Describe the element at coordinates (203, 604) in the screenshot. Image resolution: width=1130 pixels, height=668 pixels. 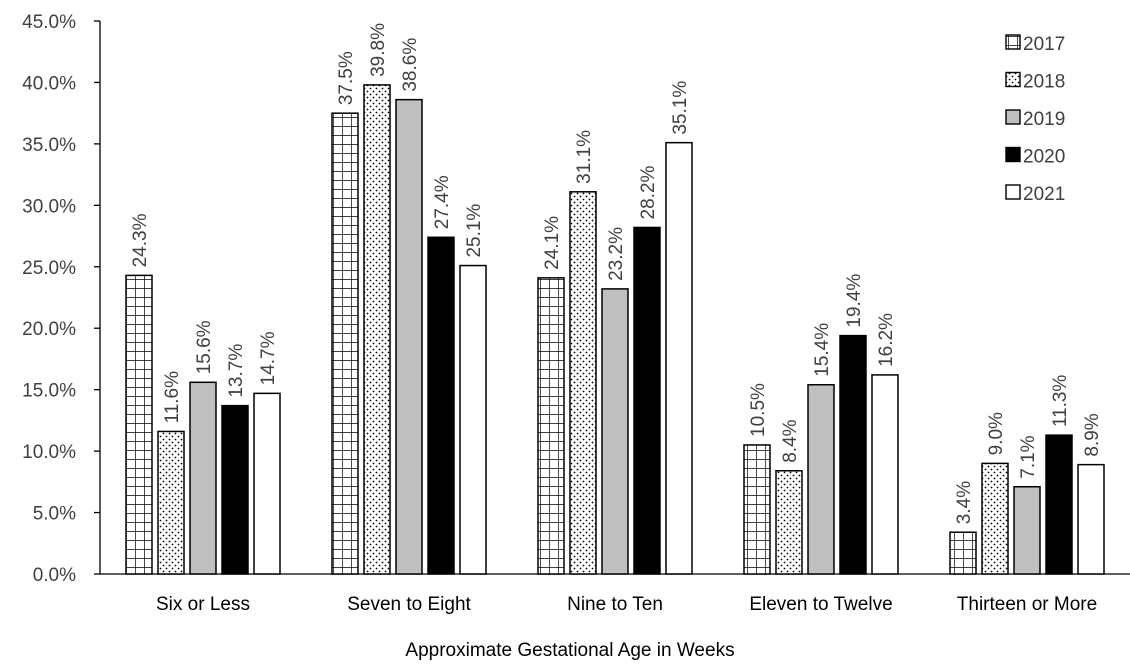
I see `x-tick-label: Six or Less` at that location.